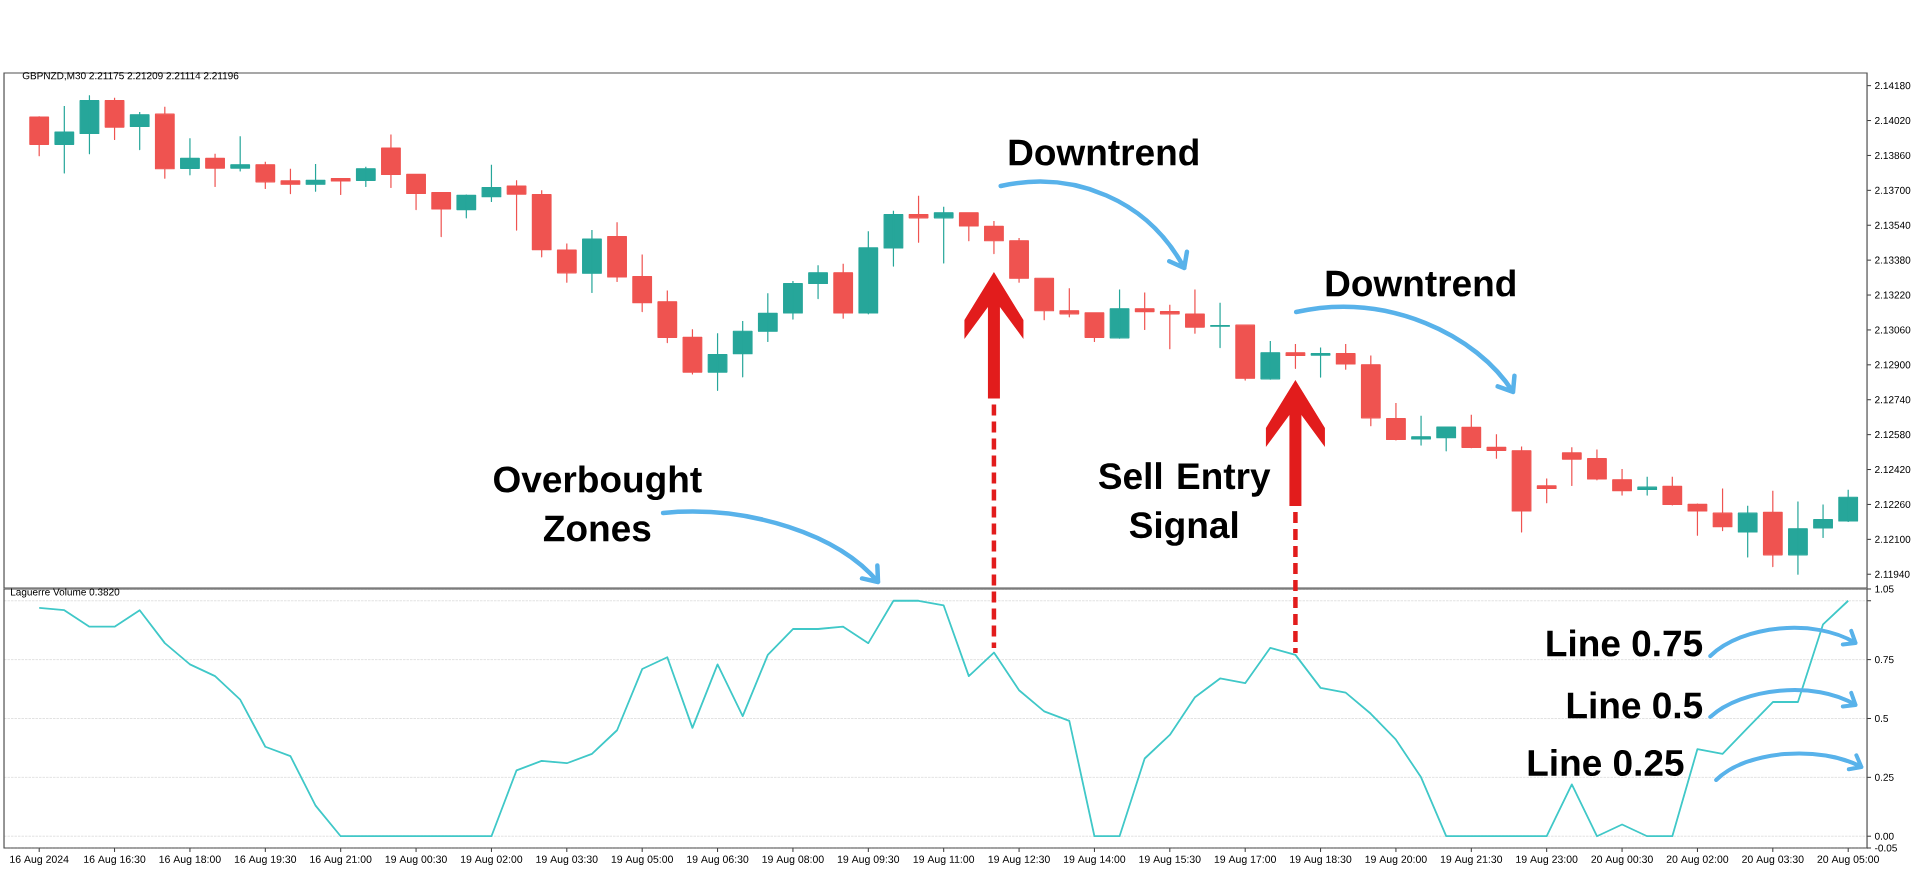 Image resolution: width=1920 pixels, height=886 pixels. What do you see at coordinates (1625, 643) in the screenshot?
I see `annotation: Line 0.75` at bounding box center [1625, 643].